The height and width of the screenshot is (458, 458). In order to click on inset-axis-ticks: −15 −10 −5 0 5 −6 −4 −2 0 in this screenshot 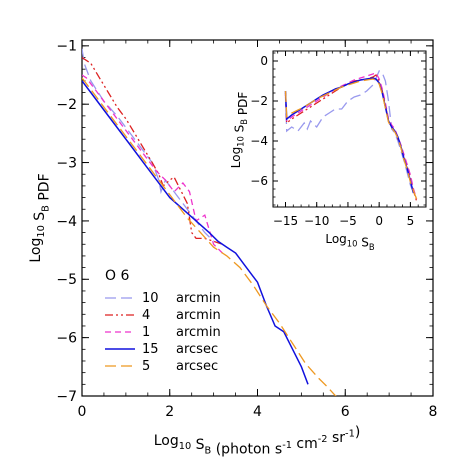, I will do `click(338, 139)`.